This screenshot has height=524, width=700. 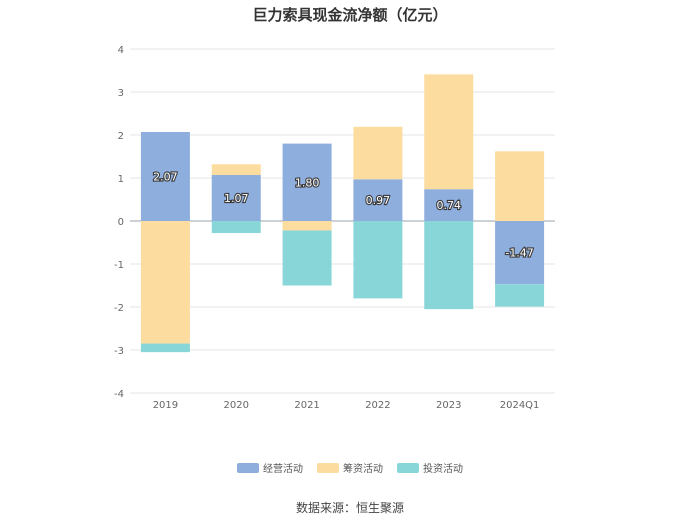 I want to click on y-tick-label: 1, so click(x=121, y=179).